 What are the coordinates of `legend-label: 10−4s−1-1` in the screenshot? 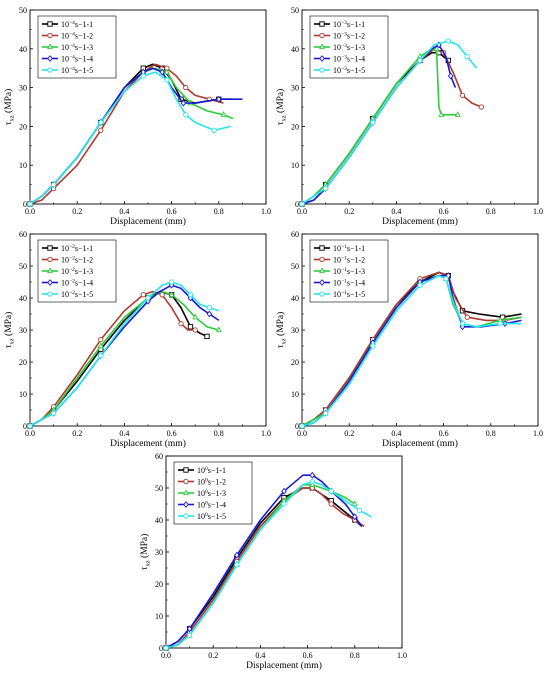 It's located at (77, 24).